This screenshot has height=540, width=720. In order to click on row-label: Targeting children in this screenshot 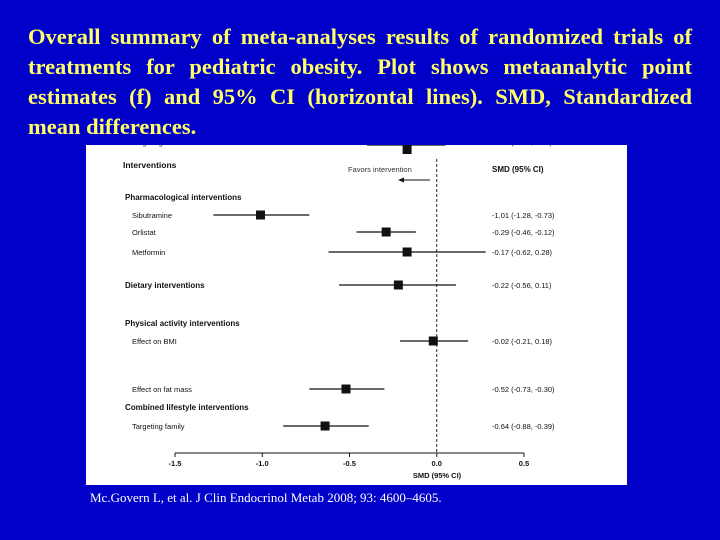, I will do `click(161, 146)`.